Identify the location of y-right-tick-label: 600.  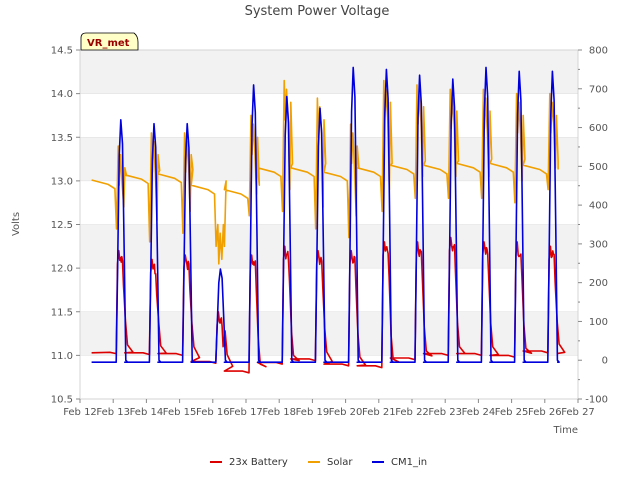
(598, 128).